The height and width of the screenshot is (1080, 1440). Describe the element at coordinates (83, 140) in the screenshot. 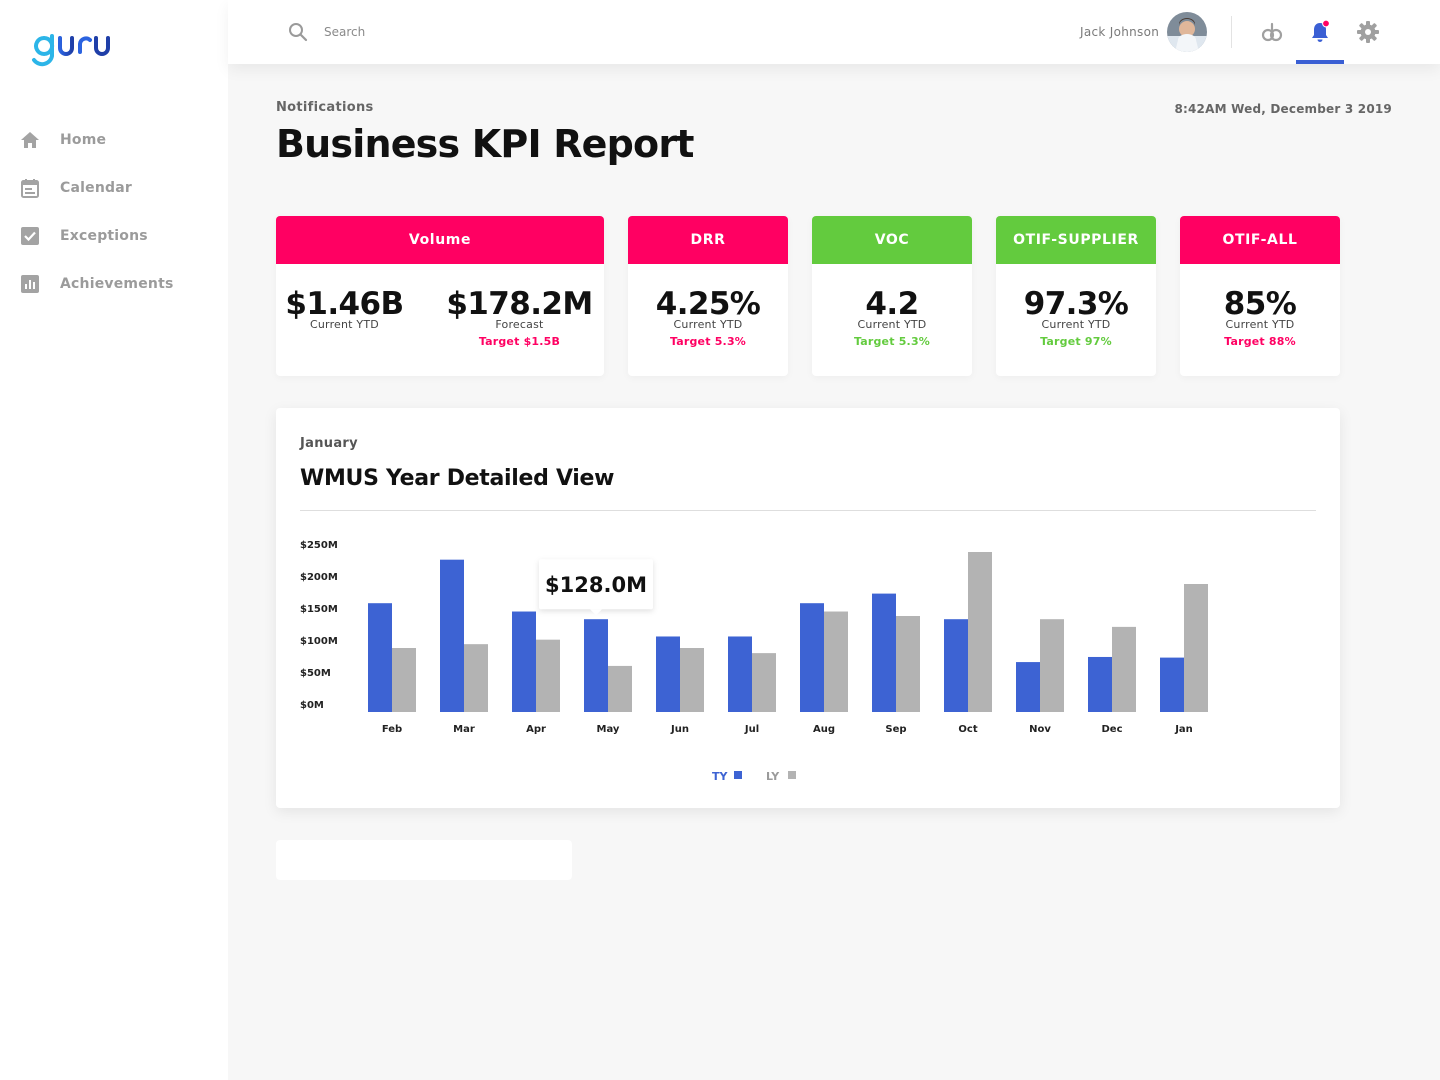

I see `sidebar-item-label: Home` at that location.